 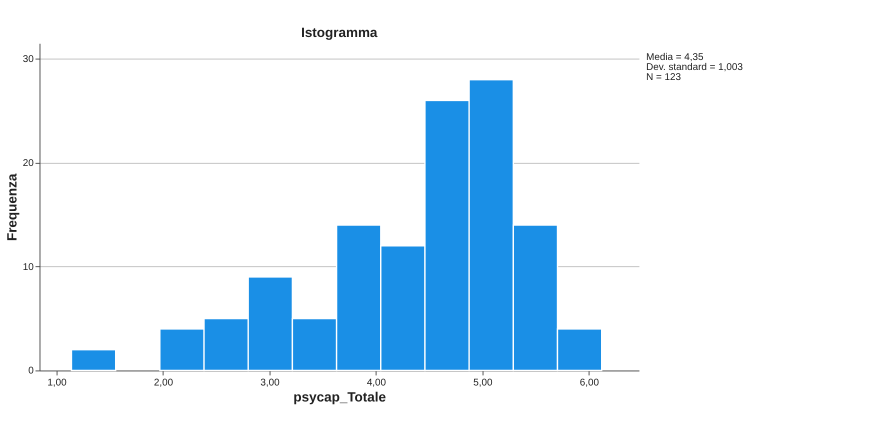 I want to click on x-tick-label: 6,00, so click(x=590, y=382).